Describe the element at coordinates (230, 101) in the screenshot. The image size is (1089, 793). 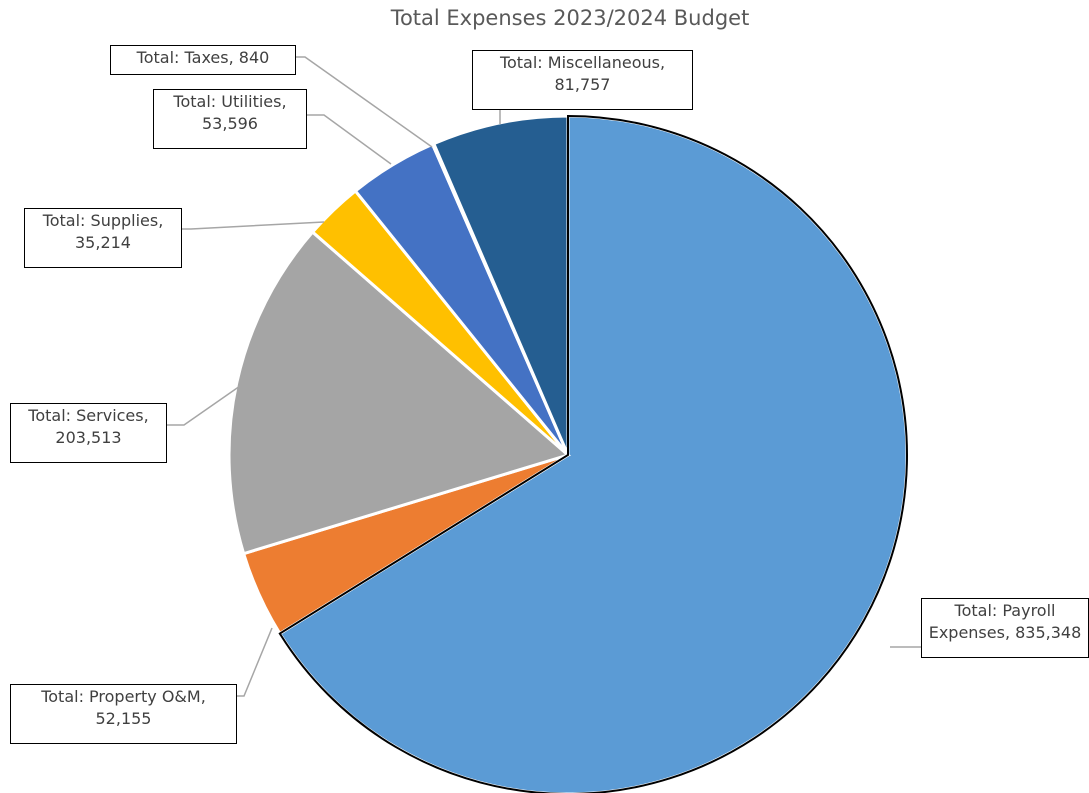
I see `data-label-line1: Total: Utilities,` at that location.